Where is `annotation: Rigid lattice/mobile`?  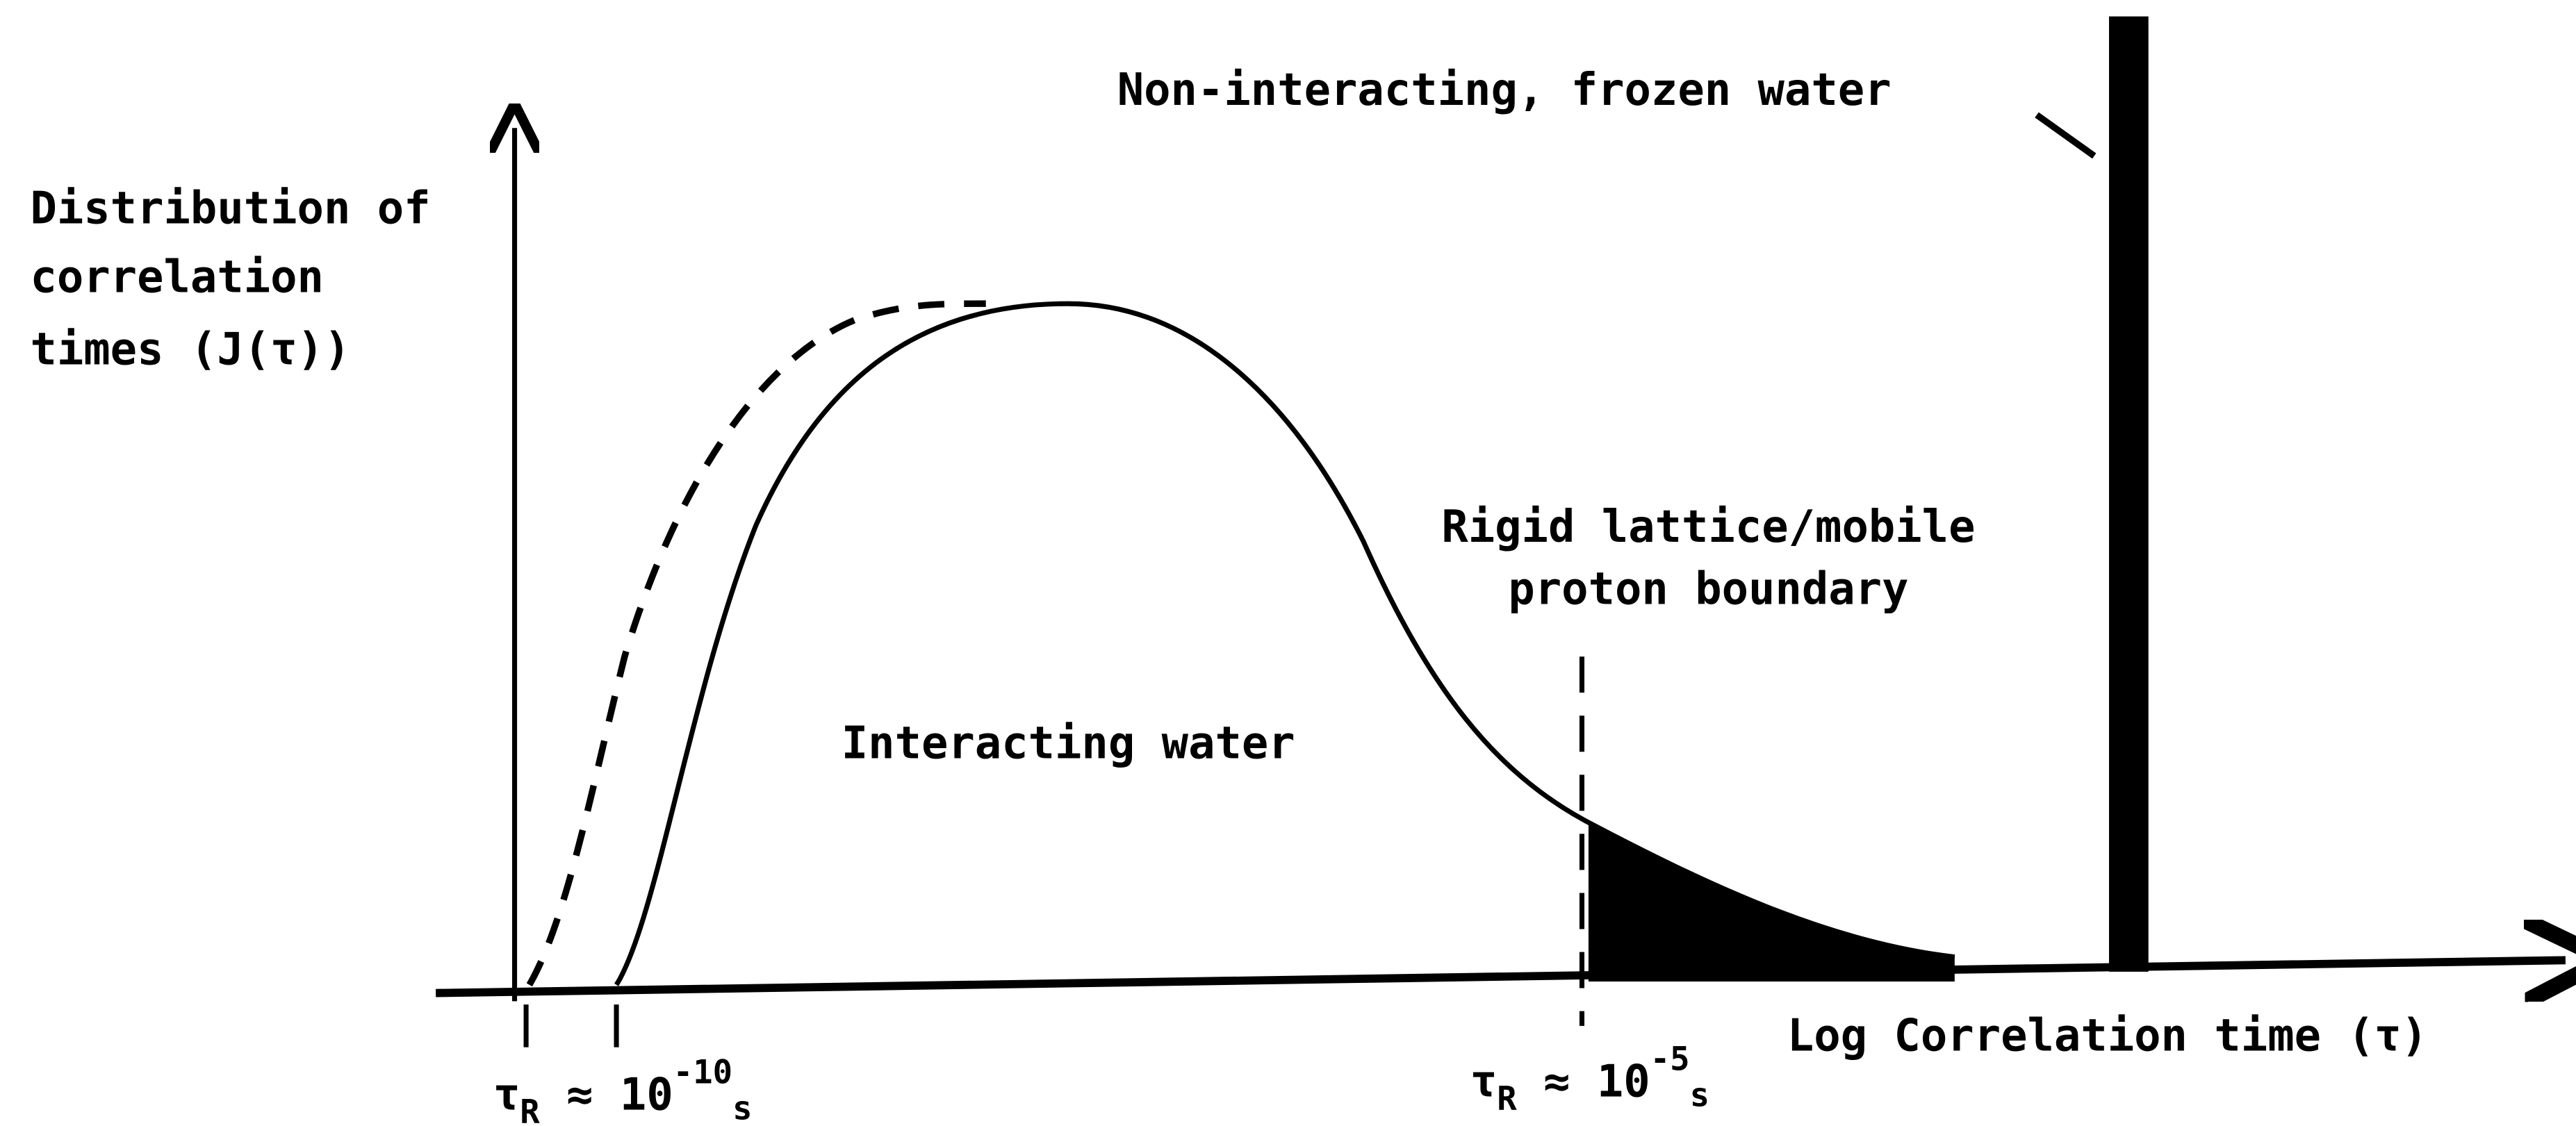
annotation: Rigid lattice/mobile is located at coordinates (1708, 528).